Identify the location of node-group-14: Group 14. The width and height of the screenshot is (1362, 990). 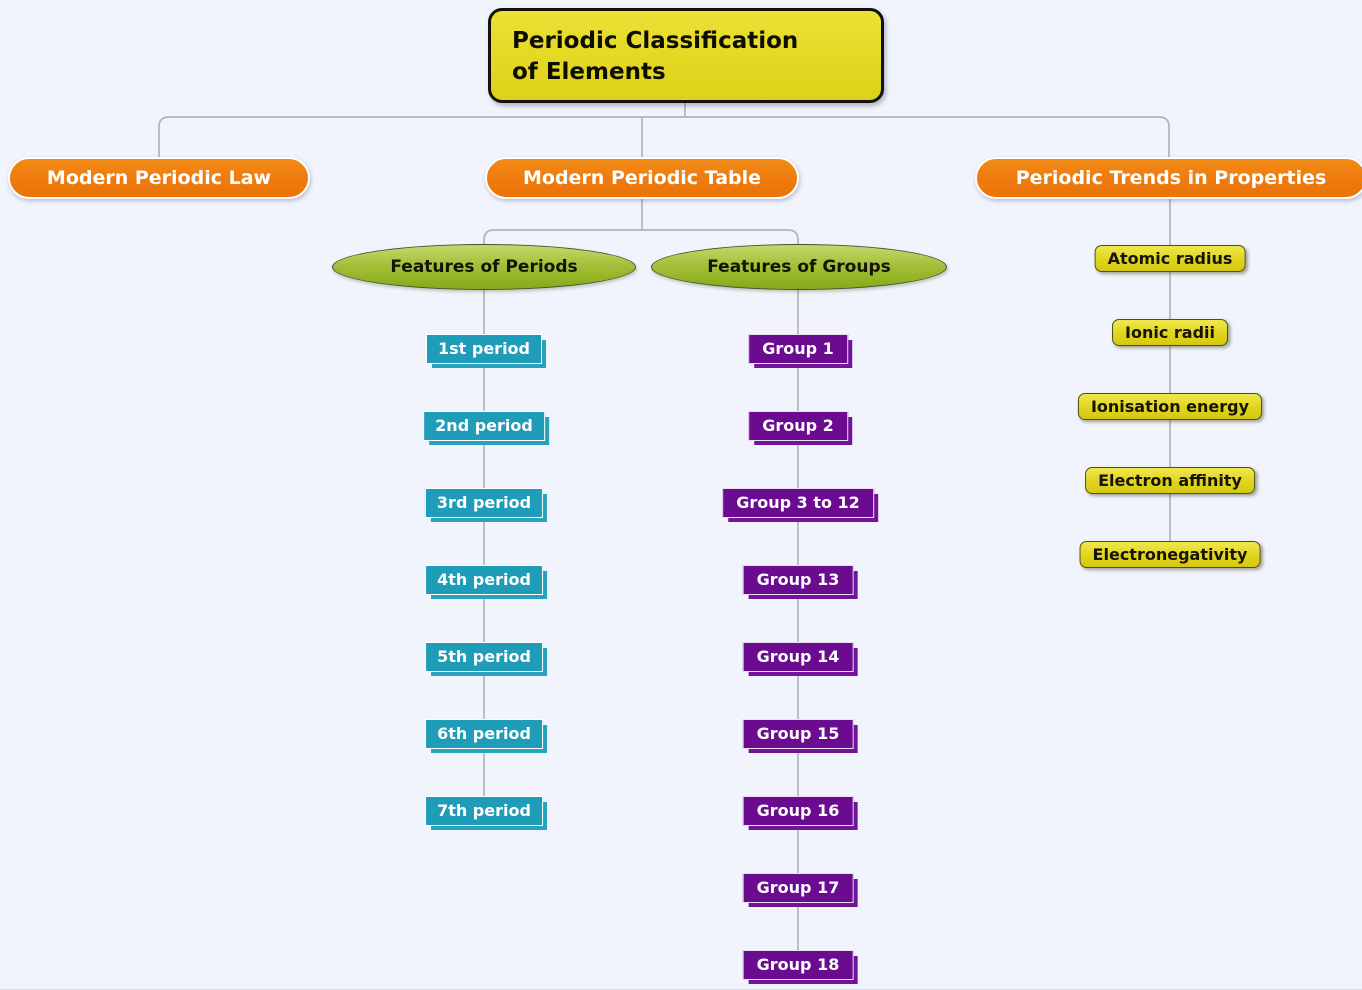
(798, 657).